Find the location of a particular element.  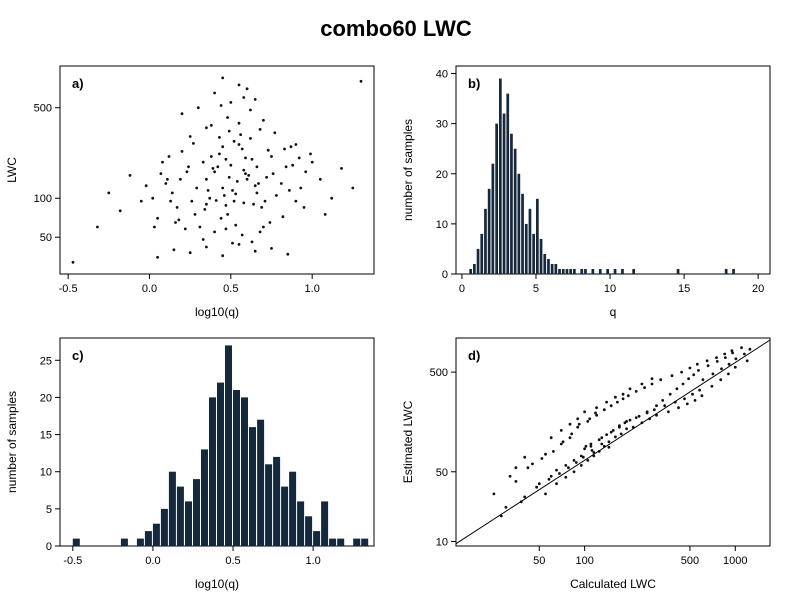

svg-text: d) is located at coordinates (474, 355).